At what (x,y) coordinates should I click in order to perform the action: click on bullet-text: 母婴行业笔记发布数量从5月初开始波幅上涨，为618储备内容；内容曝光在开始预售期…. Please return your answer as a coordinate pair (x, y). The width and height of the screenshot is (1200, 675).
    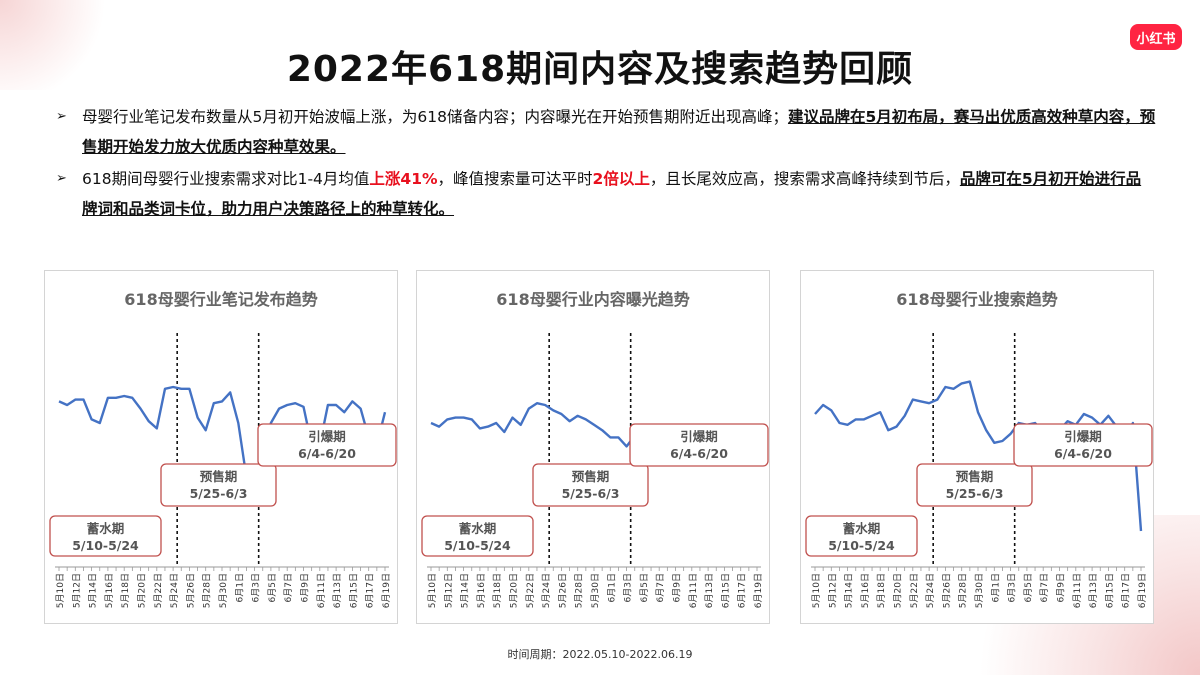
    Looking at the image, I should click on (435, 117).